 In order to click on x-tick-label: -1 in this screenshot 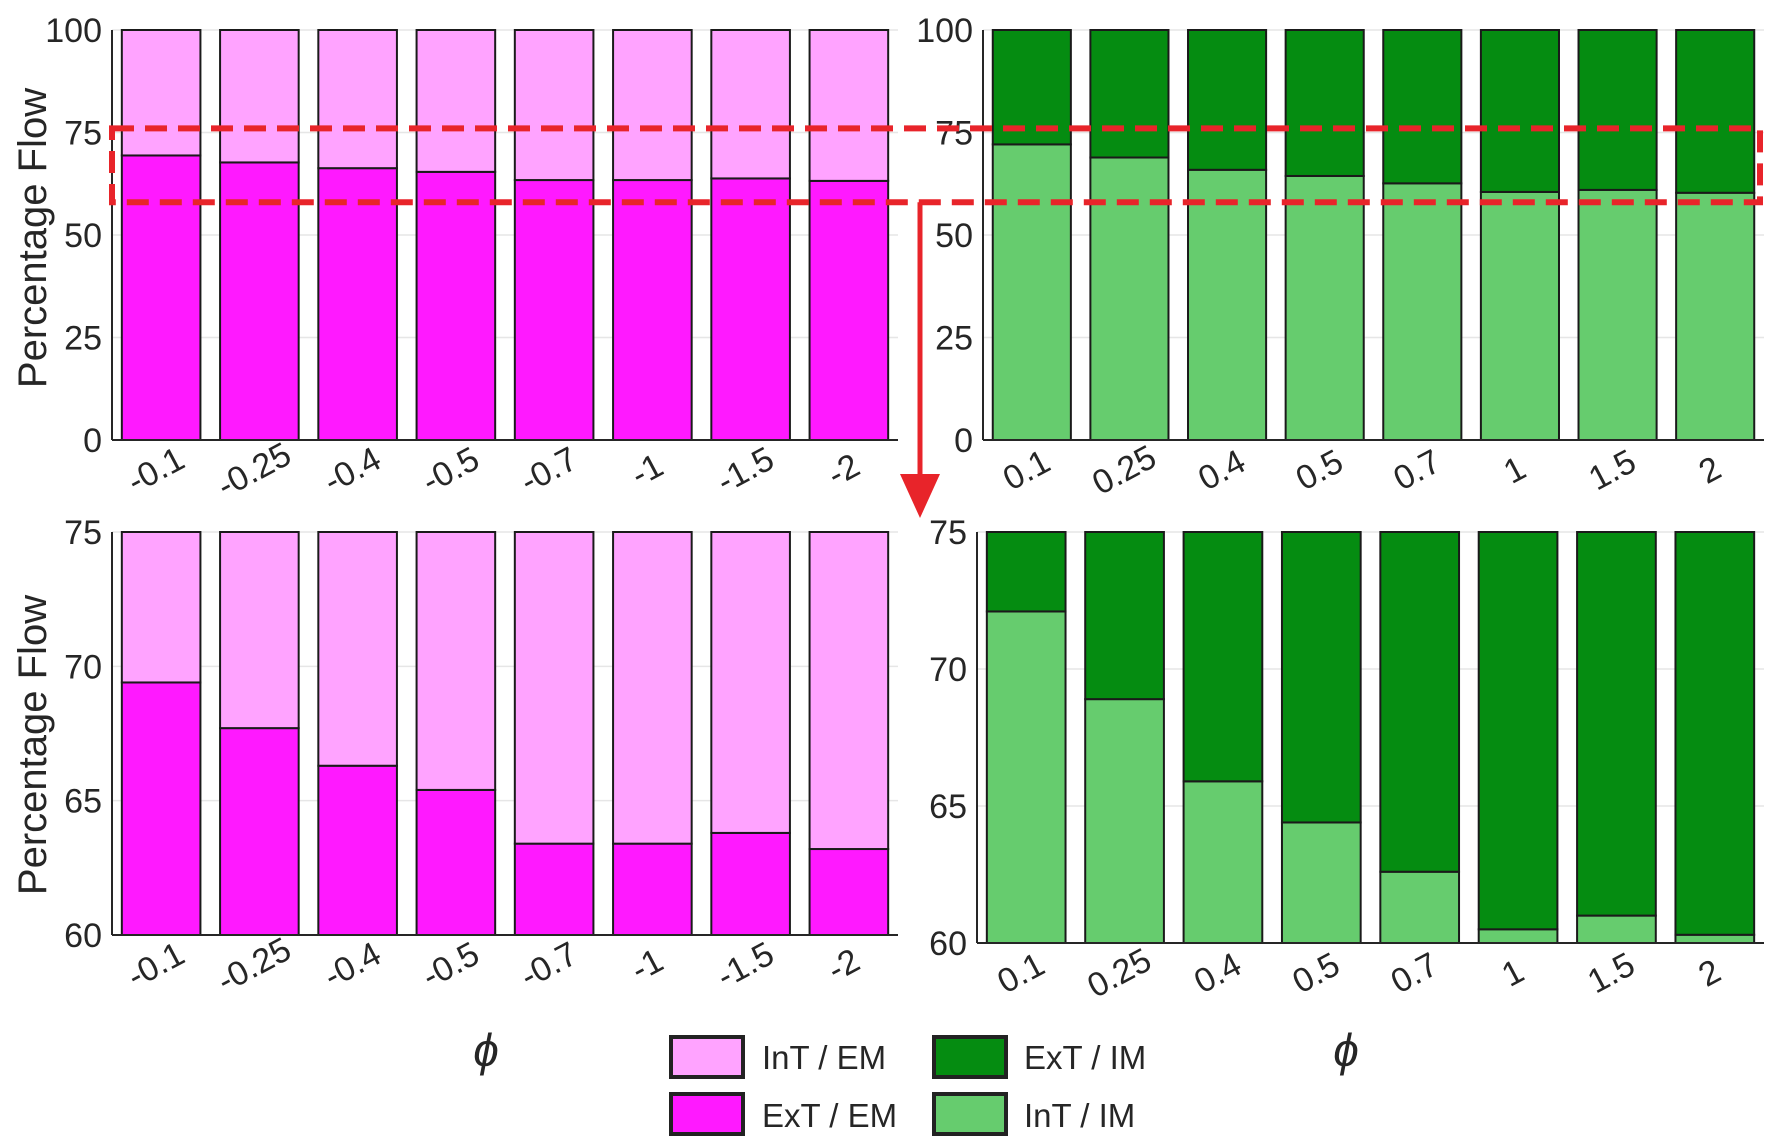, I will do `click(647, 965)`.